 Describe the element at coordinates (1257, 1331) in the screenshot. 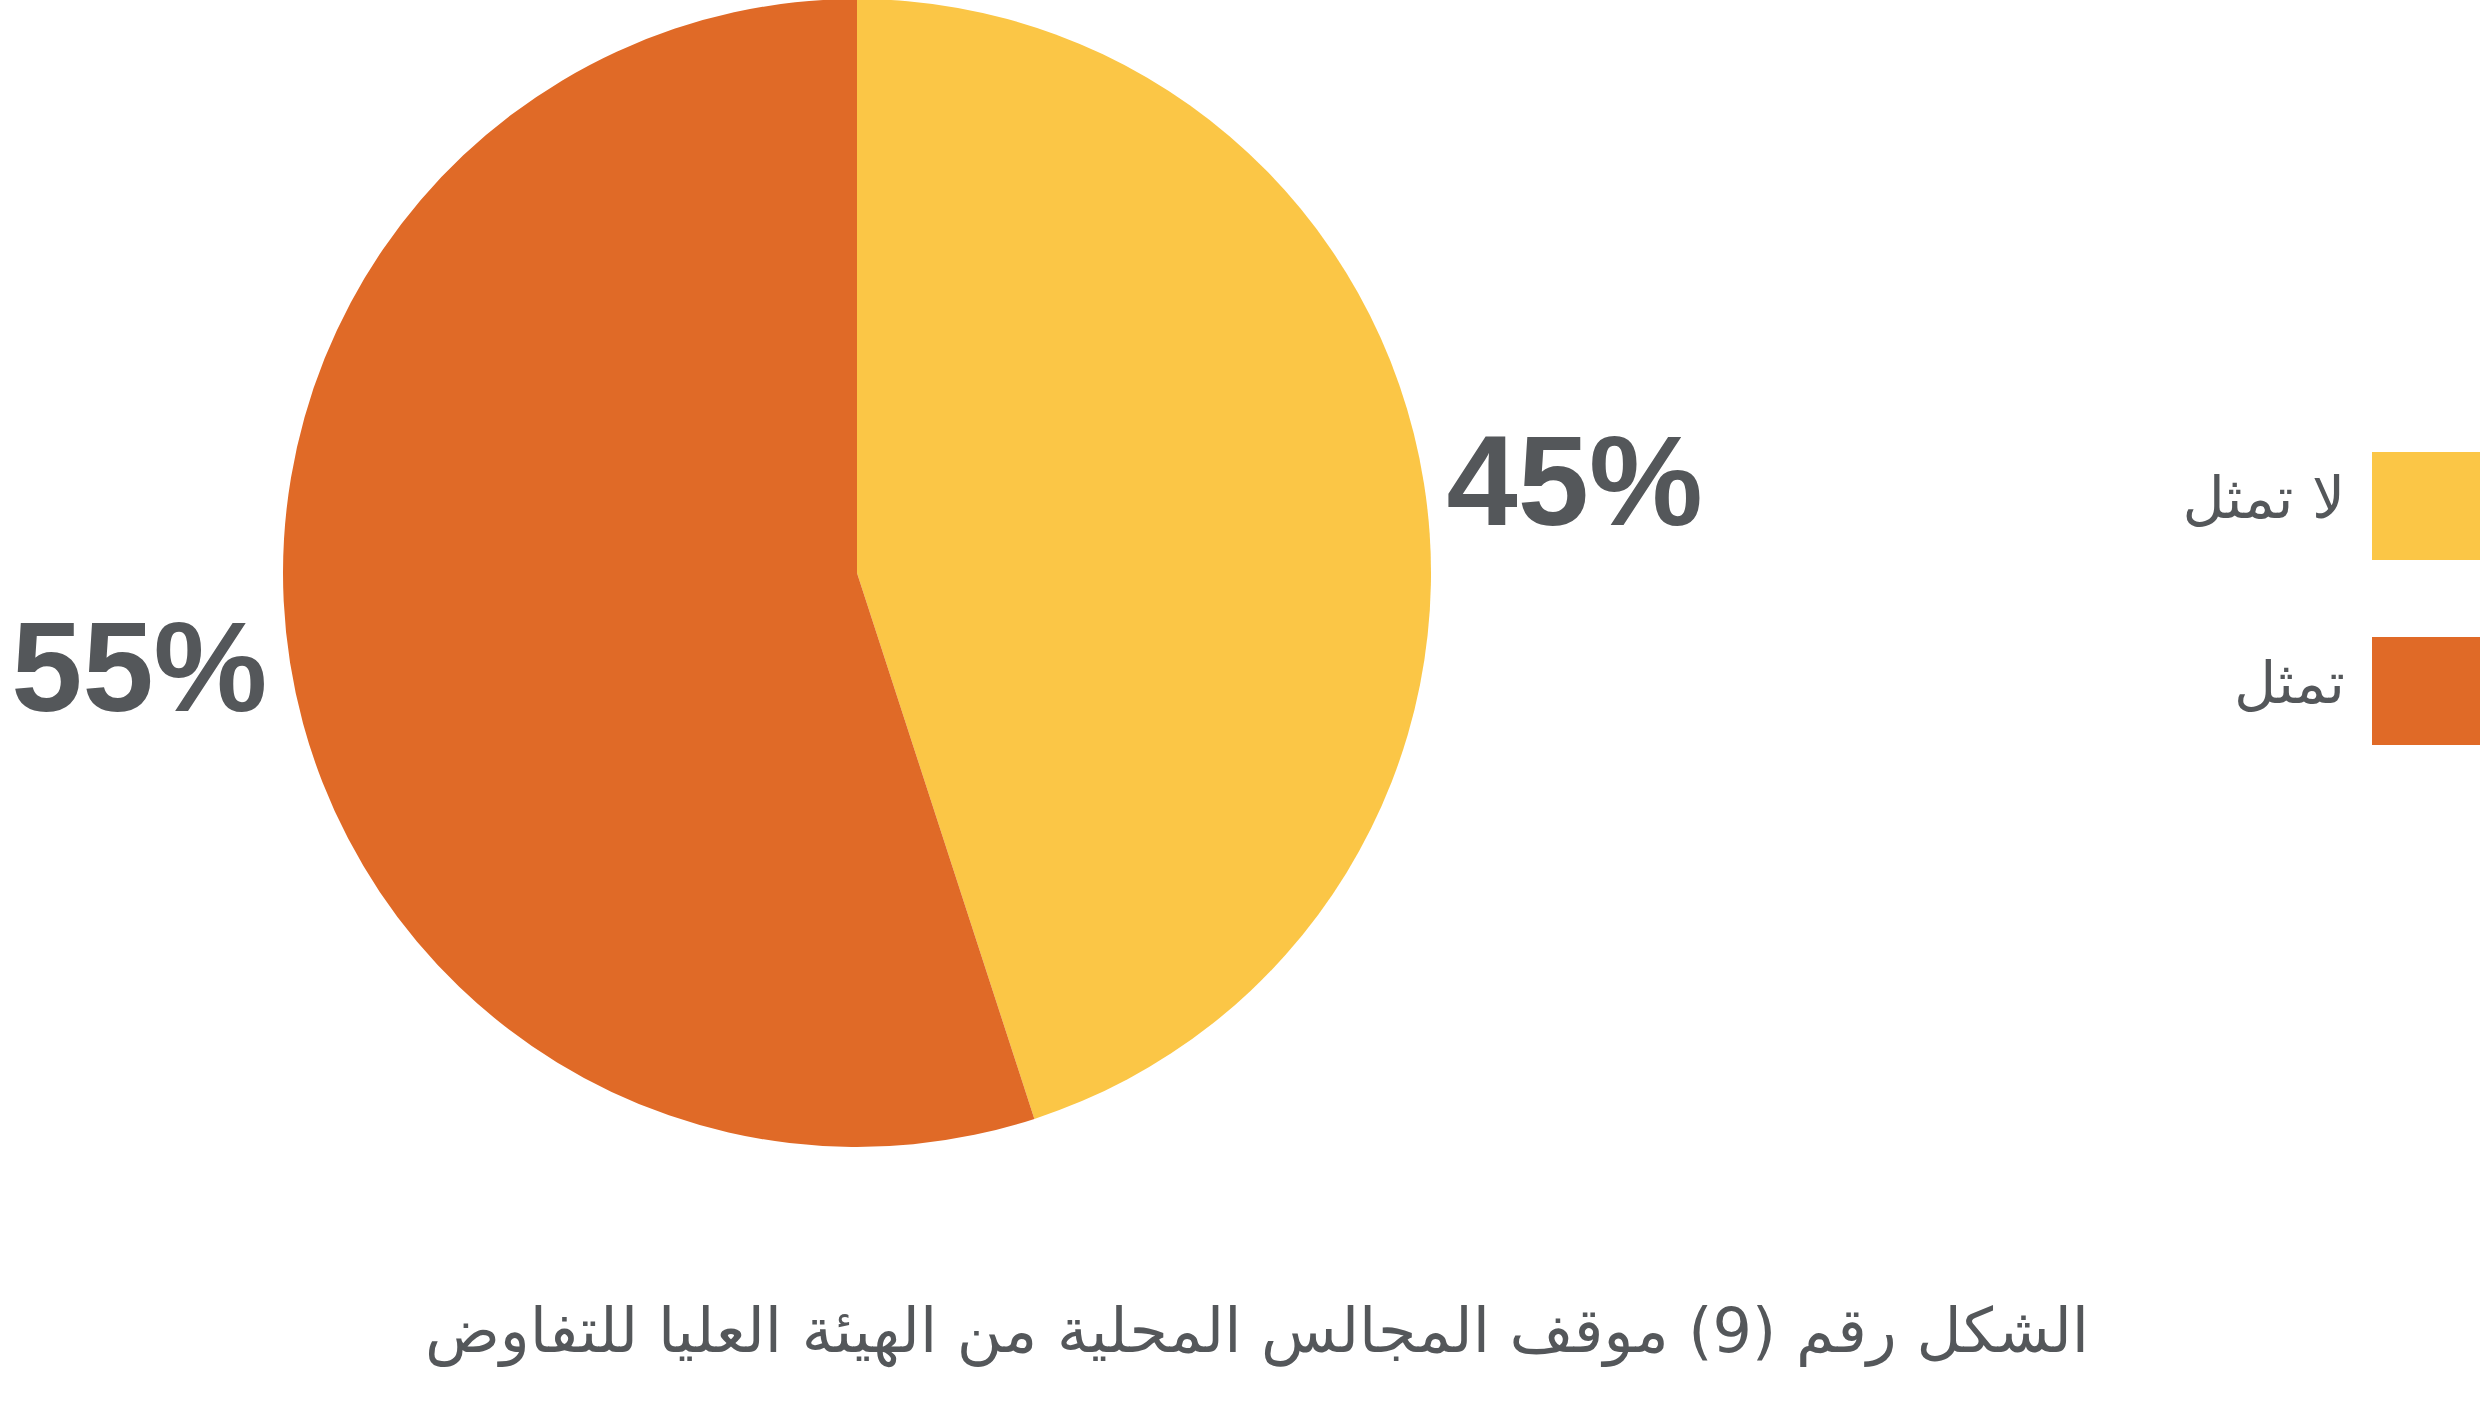

I see `text: الشكل رقم (9) موقف المجالس المحلية من الهيئة العليا للتفاوض` at that location.